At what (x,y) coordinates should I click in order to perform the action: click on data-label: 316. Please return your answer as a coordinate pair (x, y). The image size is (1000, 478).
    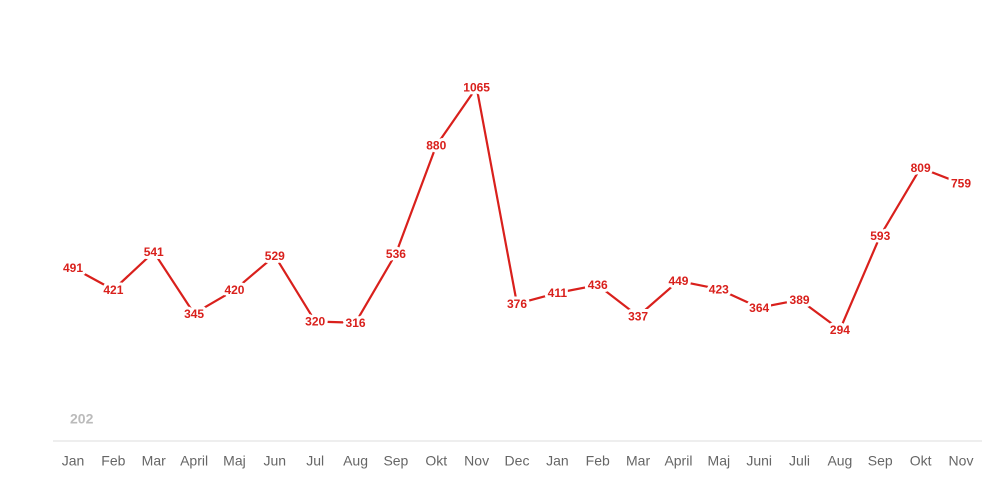
    Looking at the image, I should click on (356, 323).